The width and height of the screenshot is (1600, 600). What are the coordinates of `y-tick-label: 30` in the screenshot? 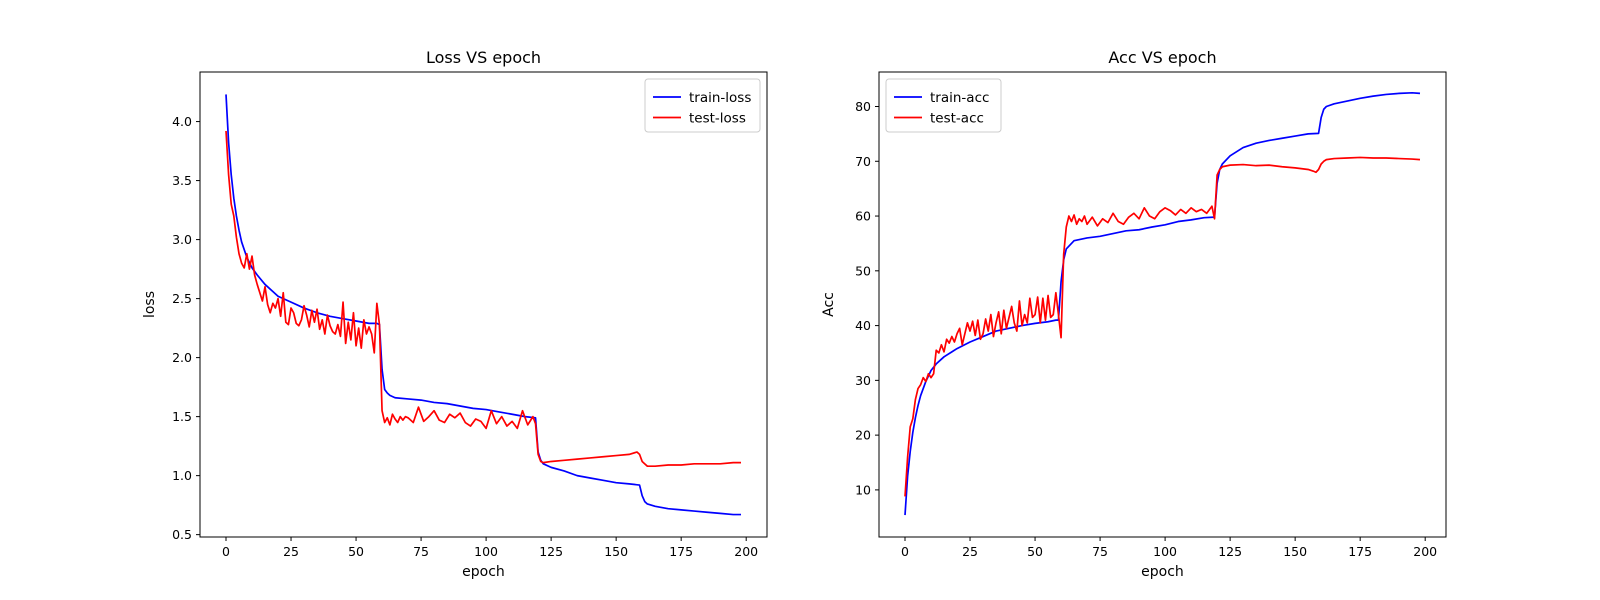 It's located at (863, 380).